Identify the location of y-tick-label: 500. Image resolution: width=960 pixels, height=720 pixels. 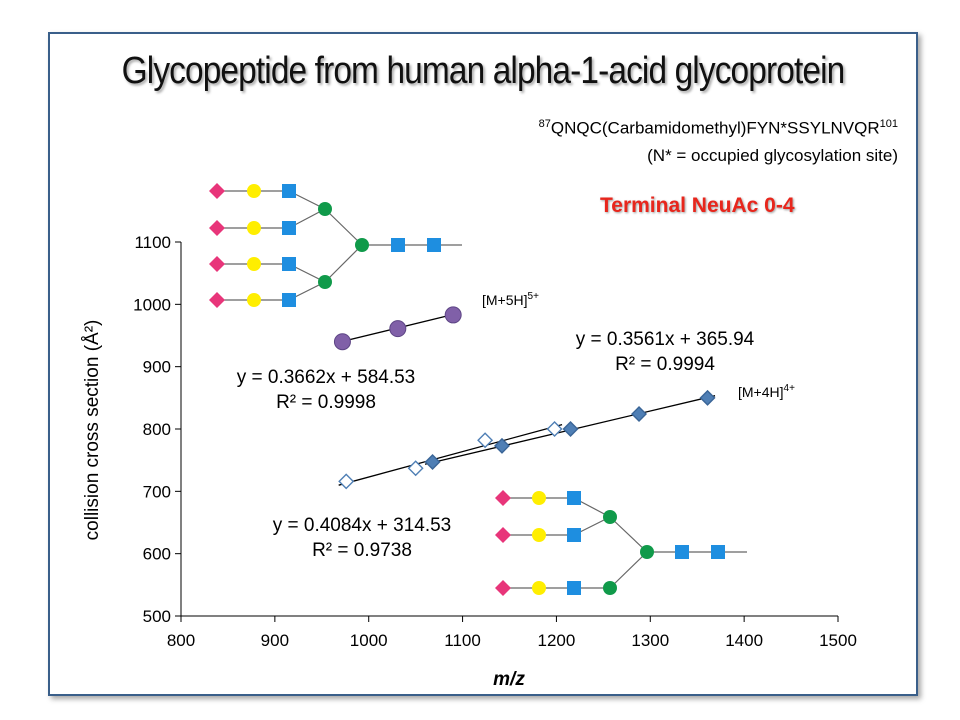
(157, 616).